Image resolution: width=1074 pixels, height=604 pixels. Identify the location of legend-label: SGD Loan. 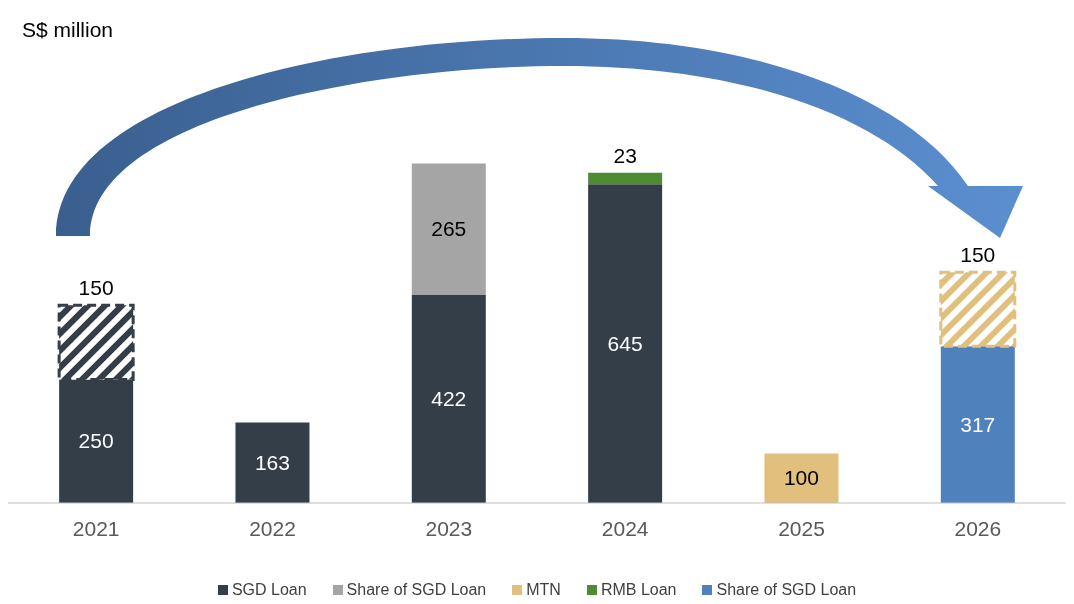
(268, 590).